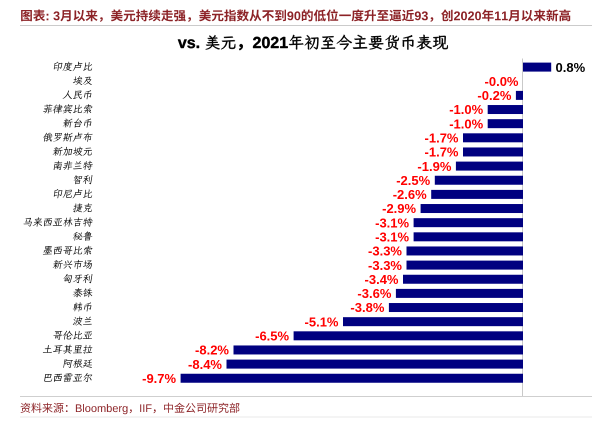  Describe the element at coordinates (502, 81) in the screenshot. I see `svg-text: -0.0%` at that location.